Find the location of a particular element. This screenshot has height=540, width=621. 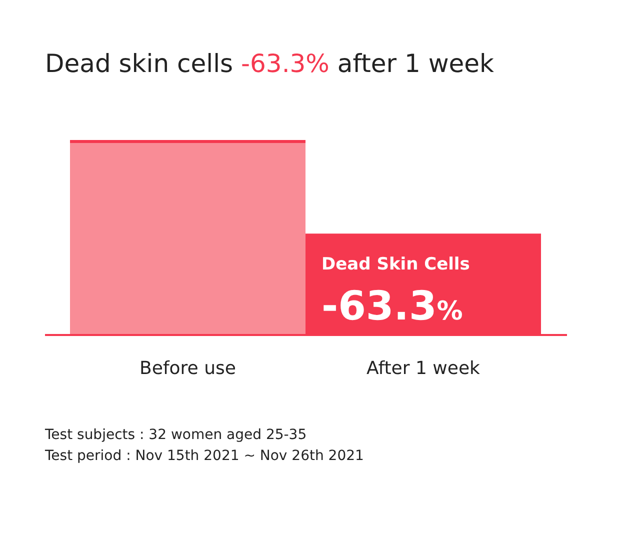

chart-title: Dead skin cells -63.3% after 1 week is located at coordinates (270, 63).